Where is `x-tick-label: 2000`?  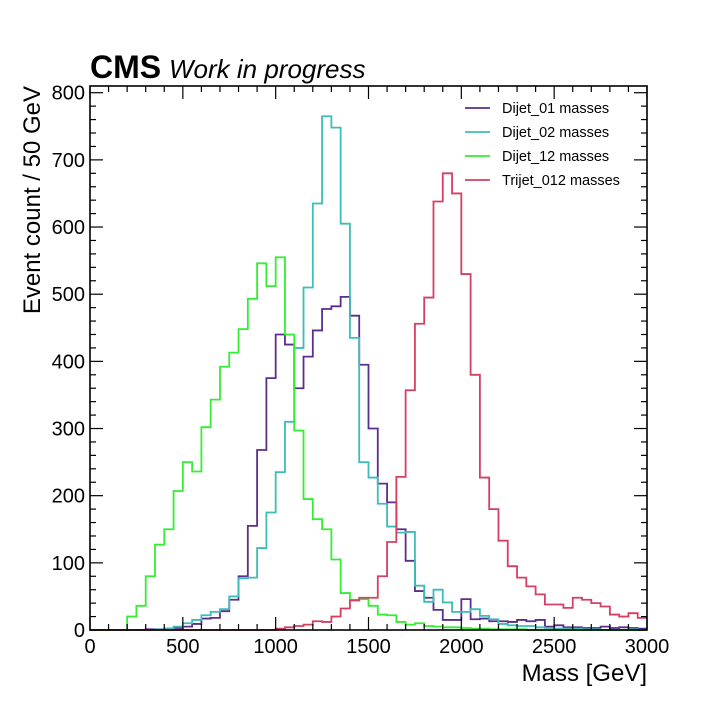 x-tick-label: 2000 is located at coordinates (461, 647).